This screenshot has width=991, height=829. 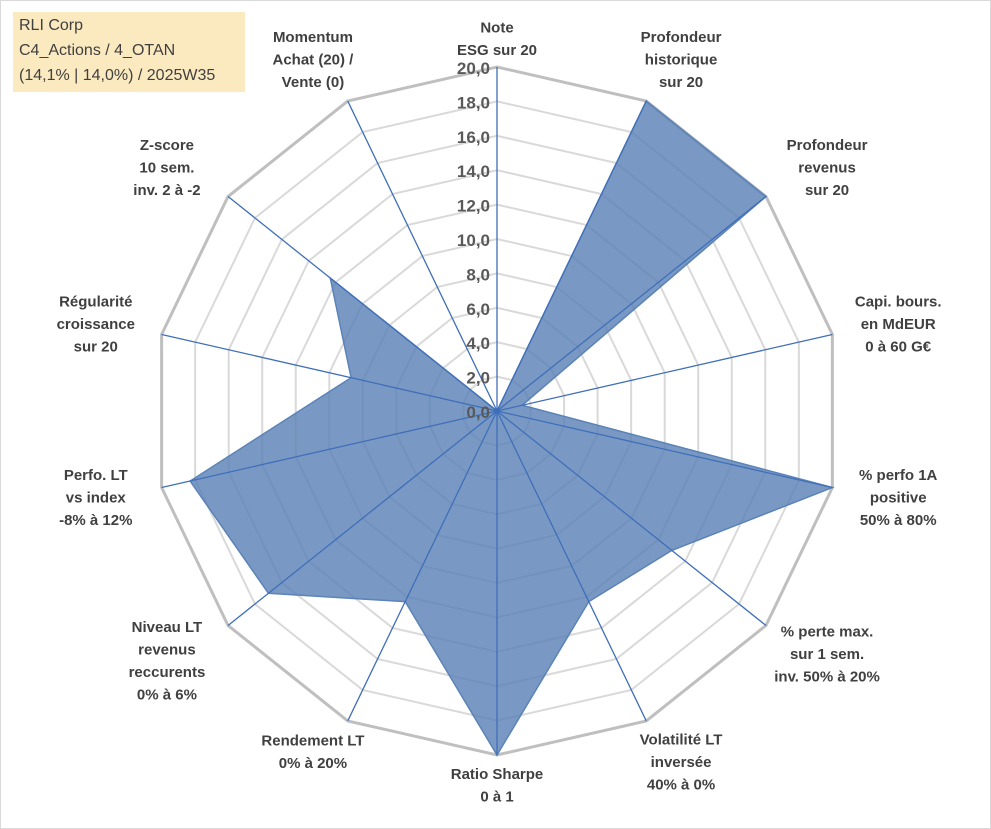 What do you see at coordinates (497, 774) in the screenshot?
I see `axis-label: Ratio Sharpe` at bounding box center [497, 774].